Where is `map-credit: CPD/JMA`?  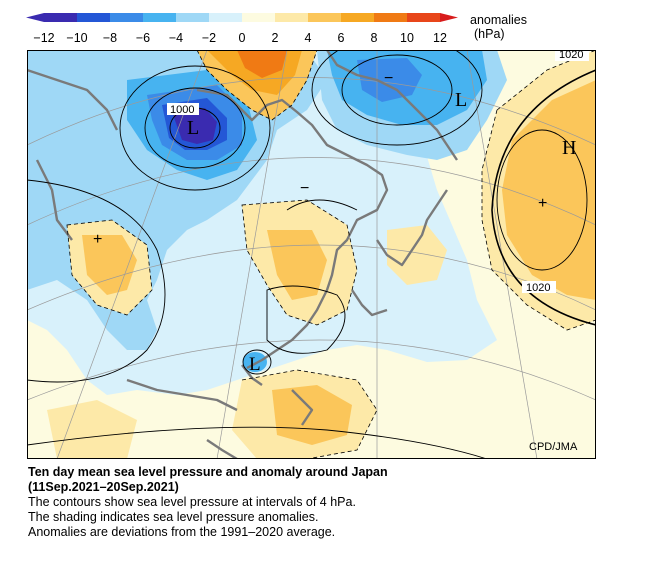 map-credit: CPD/JMA is located at coordinates (553, 447).